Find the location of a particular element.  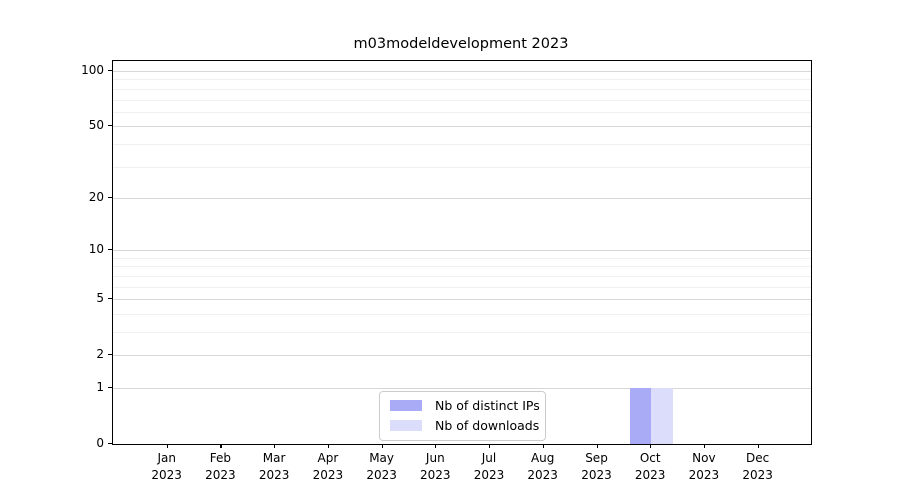

legend-label-distinct-ips: Nb of distinct IPs is located at coordinates (487, 405).